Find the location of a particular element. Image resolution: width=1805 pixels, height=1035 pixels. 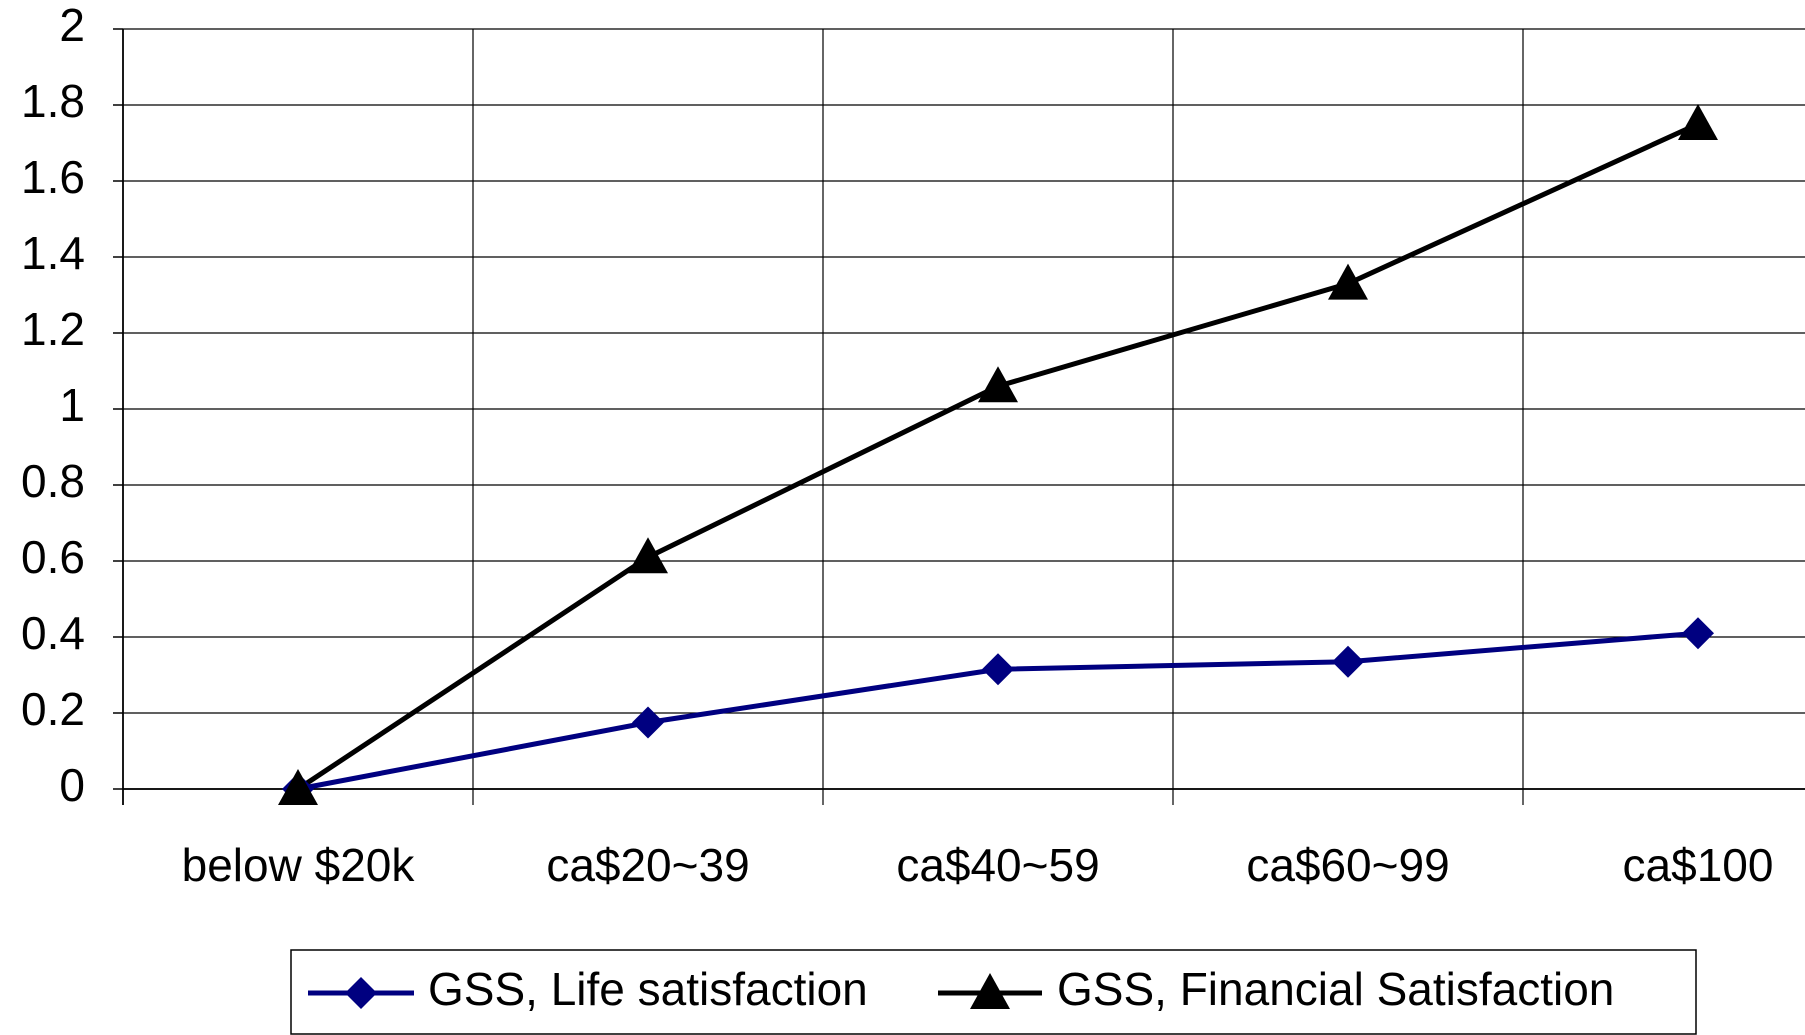

x-tick-label: ca$20~39 is located at coordinates (647, 865).